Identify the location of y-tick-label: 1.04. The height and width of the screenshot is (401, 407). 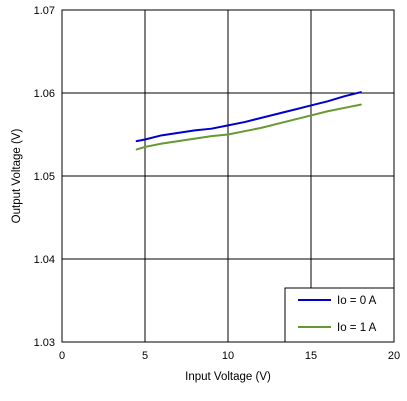
(44, 260).